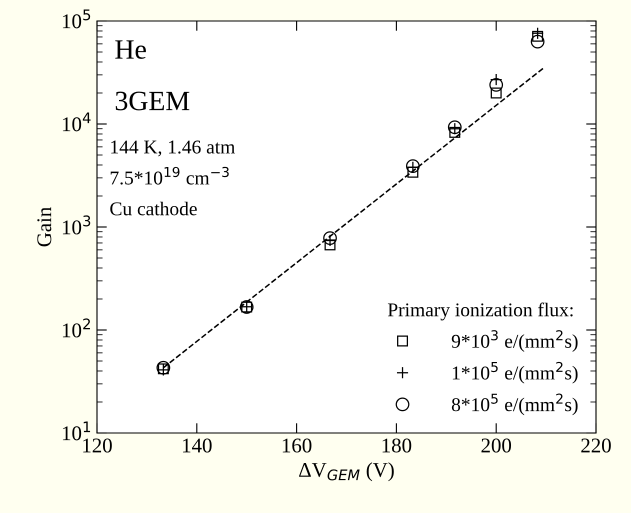  Describe the element at coordinates (496, 445) in the screenshot. I see `x-tick-label: 200` at that location.